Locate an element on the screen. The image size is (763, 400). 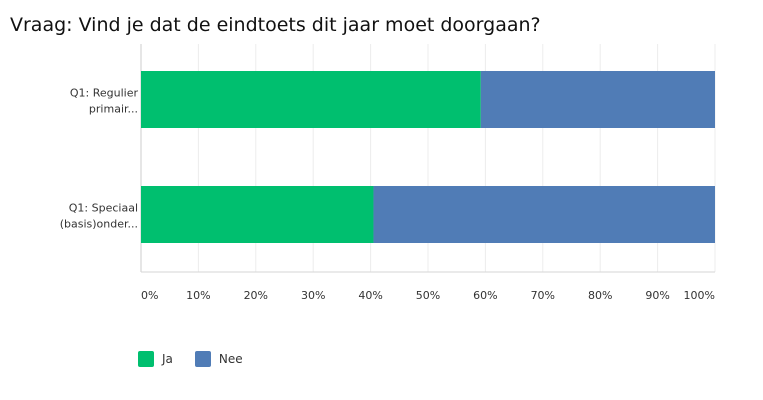
x-tick-label-5: 50% is located at coordinates (428, 295).